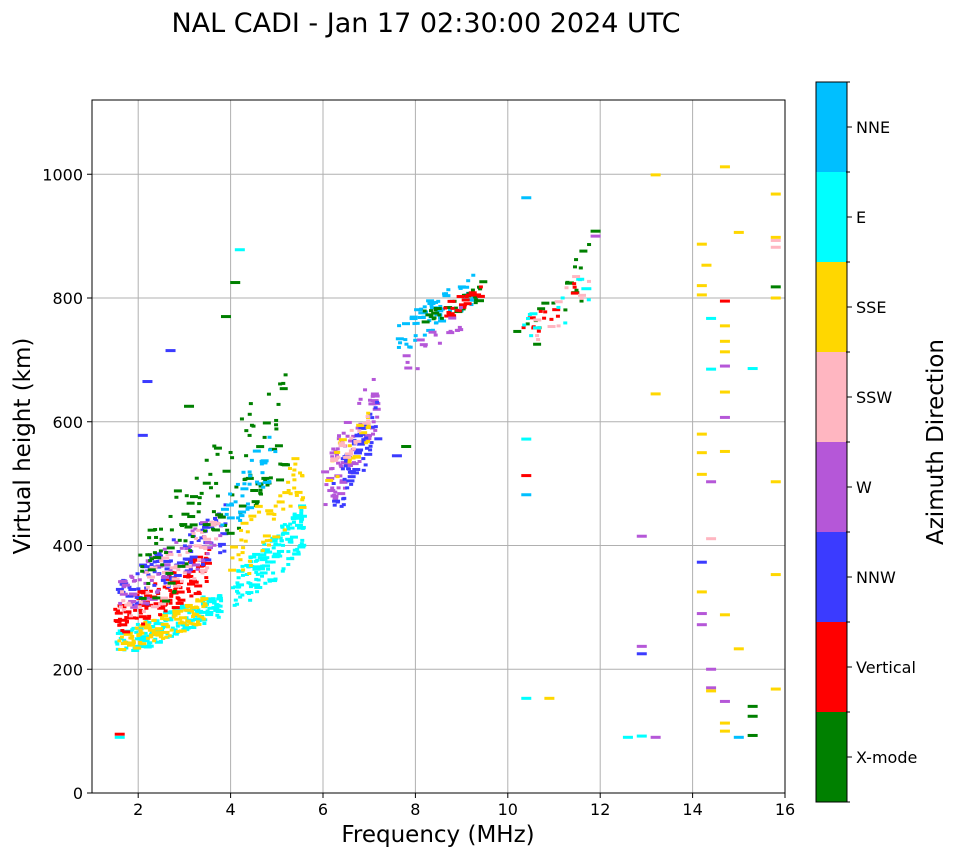 The height and width of the screenshot is (861, 958). What do you see at coordinates (231, 809) in the screenshot?
I see `x-tick-label: 4` at bounding box center [231, 809].